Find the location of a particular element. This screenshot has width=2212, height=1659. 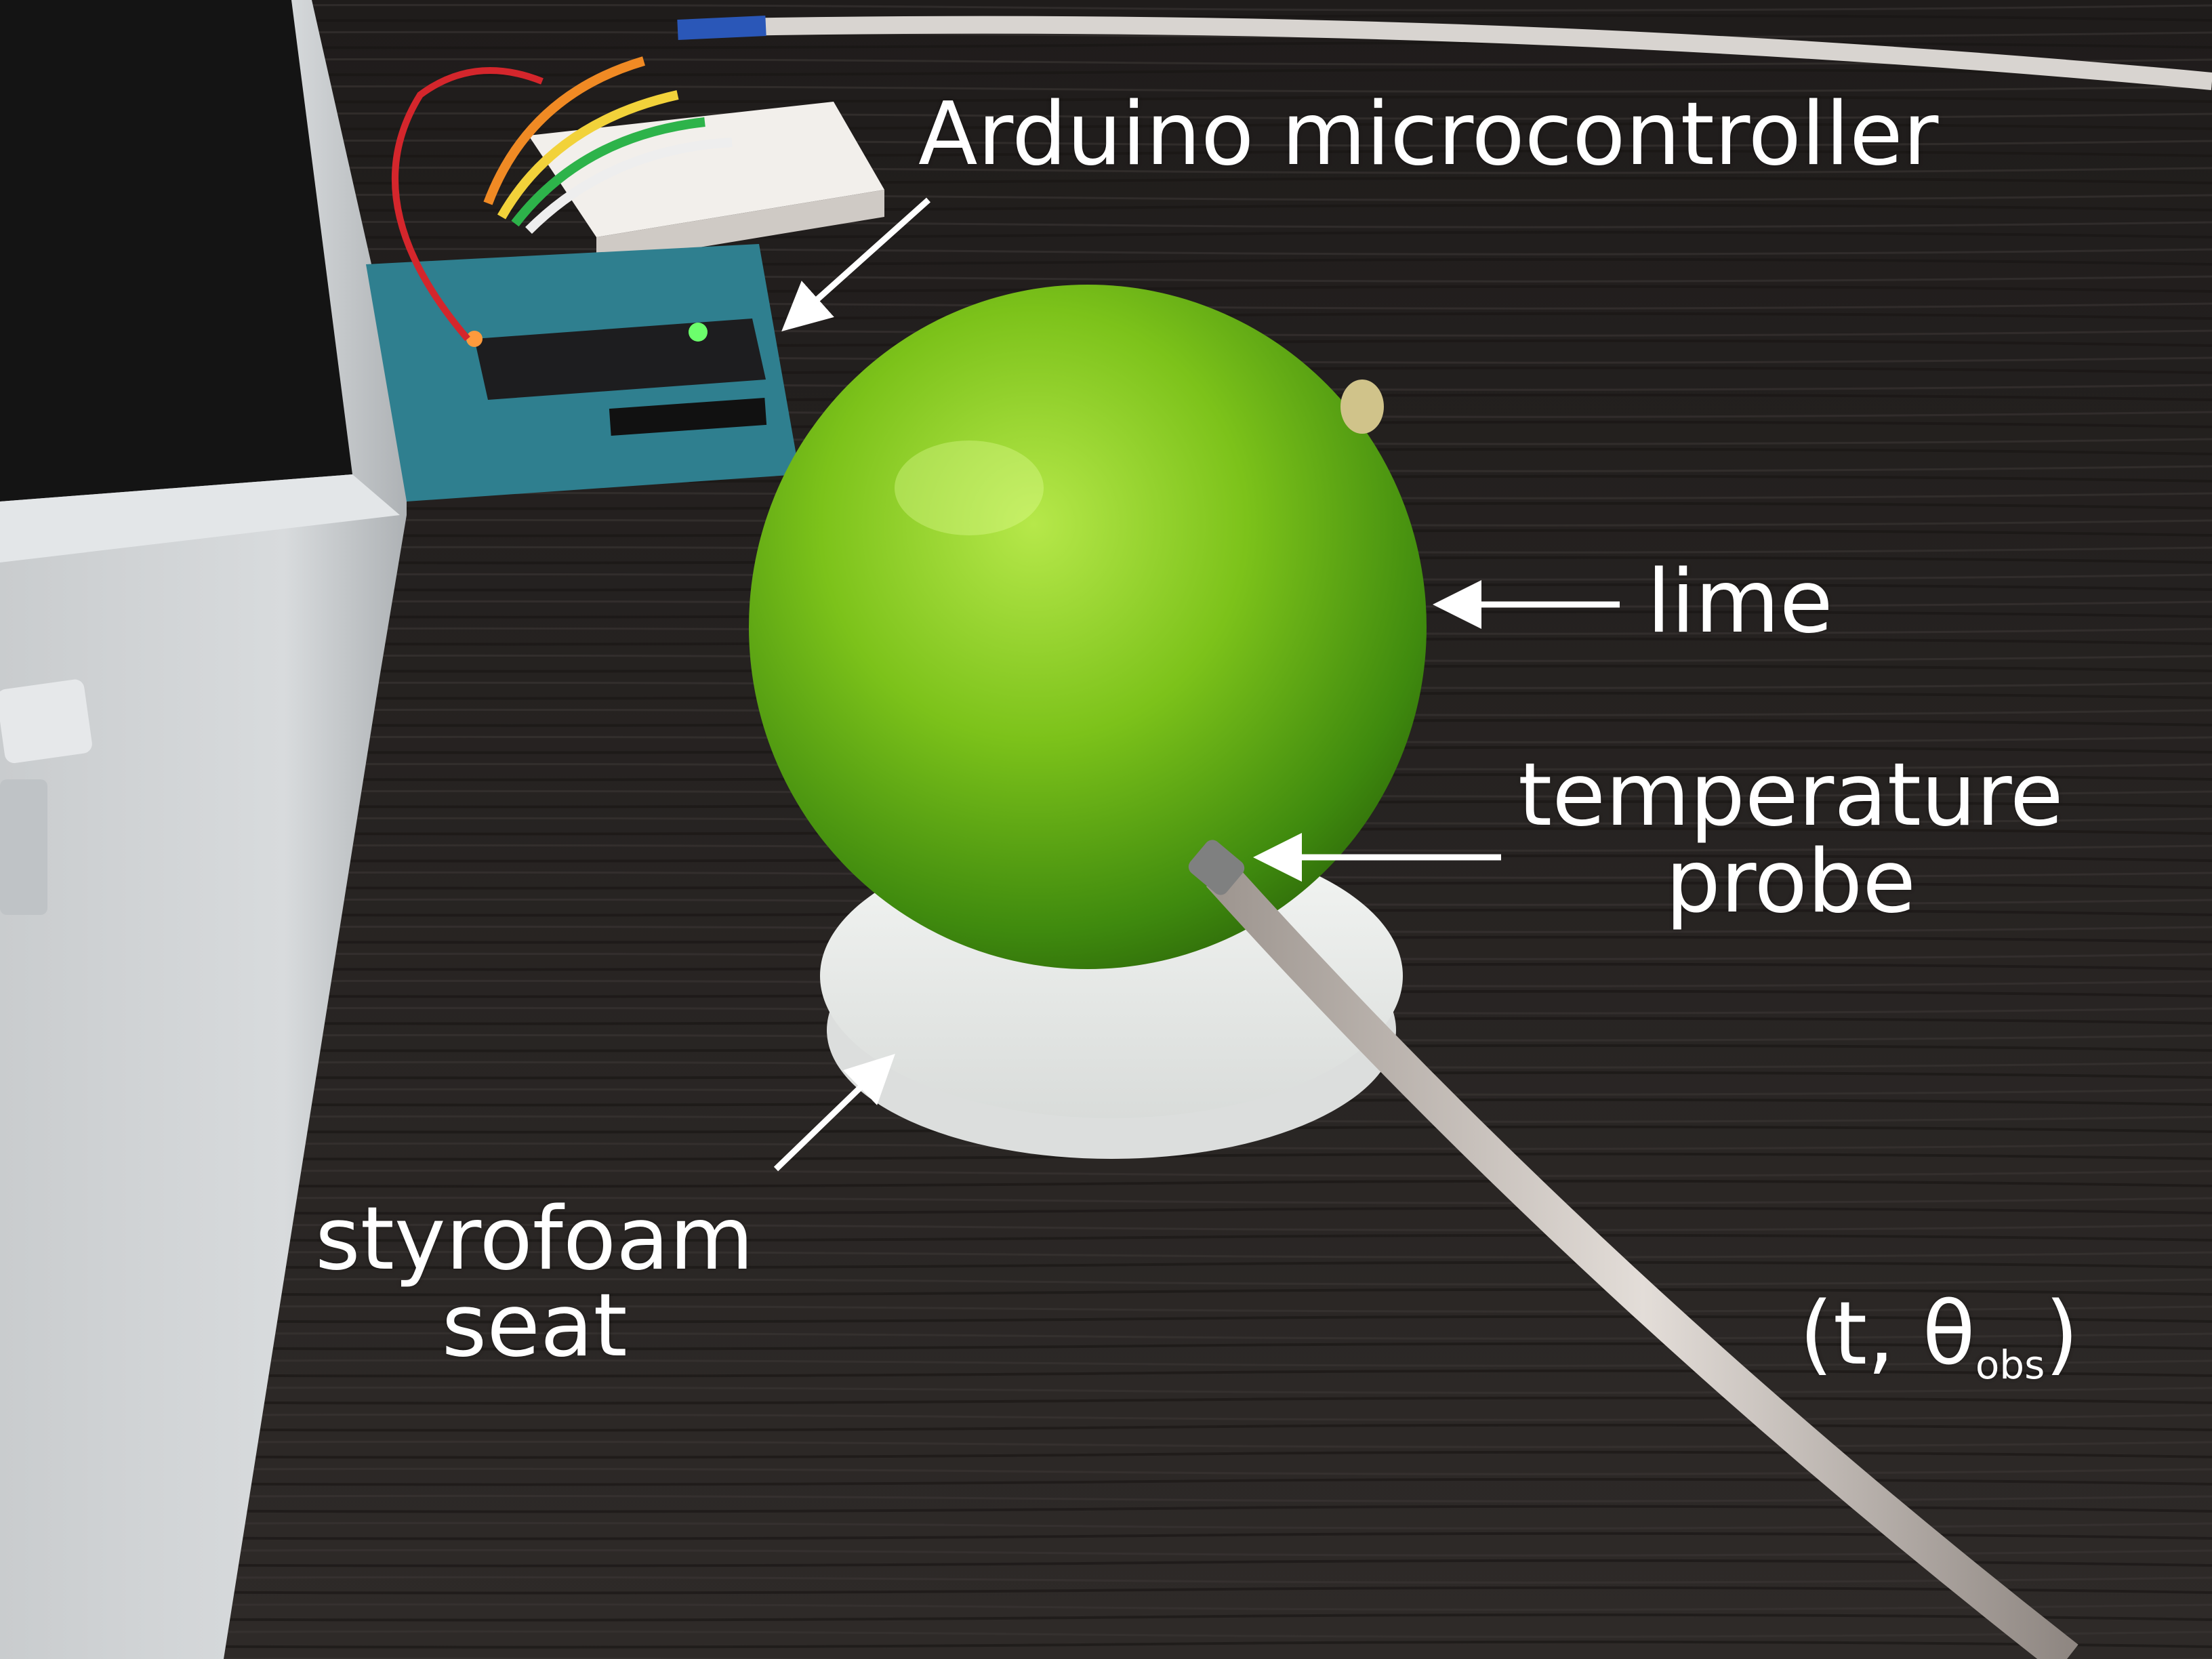

label-temperature-probe: temperature probe is located at coordinates (1791, 839).